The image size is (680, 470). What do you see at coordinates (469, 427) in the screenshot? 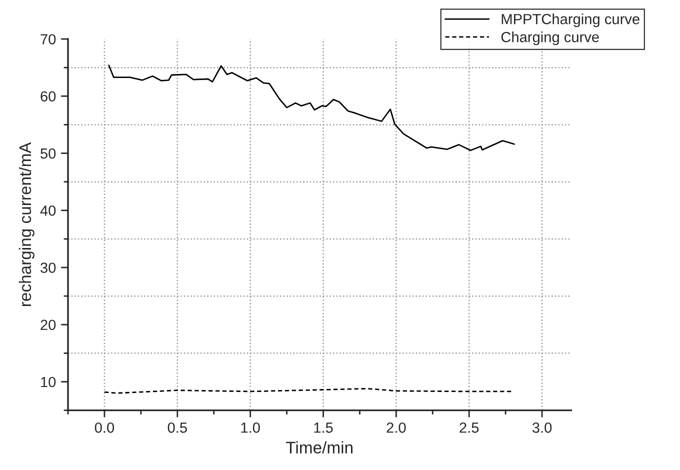
I see `x-tick-label: 2.5` at bounding box center [469, 427].